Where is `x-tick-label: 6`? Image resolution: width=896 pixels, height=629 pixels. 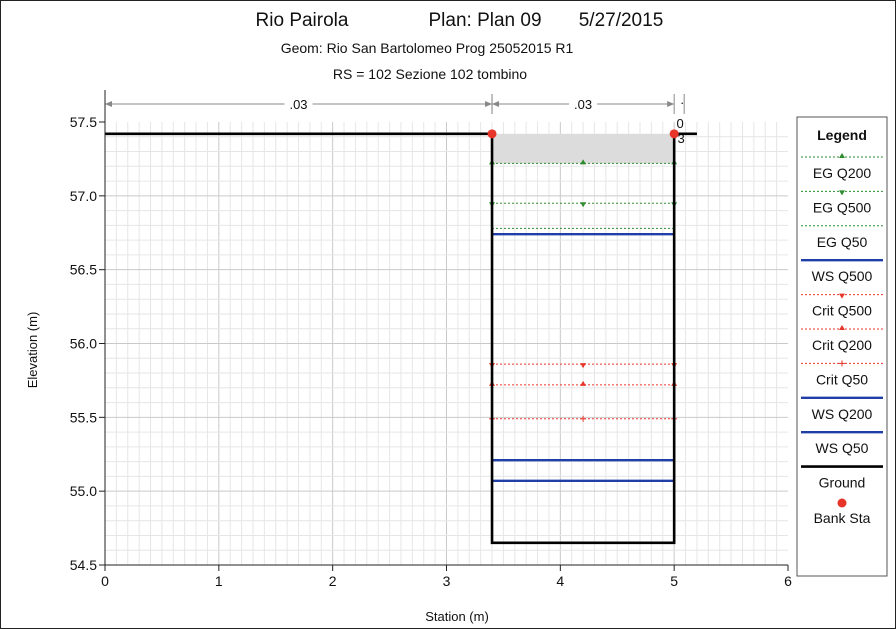 x-tick-label: 6 is located at coordinates (788, 581).